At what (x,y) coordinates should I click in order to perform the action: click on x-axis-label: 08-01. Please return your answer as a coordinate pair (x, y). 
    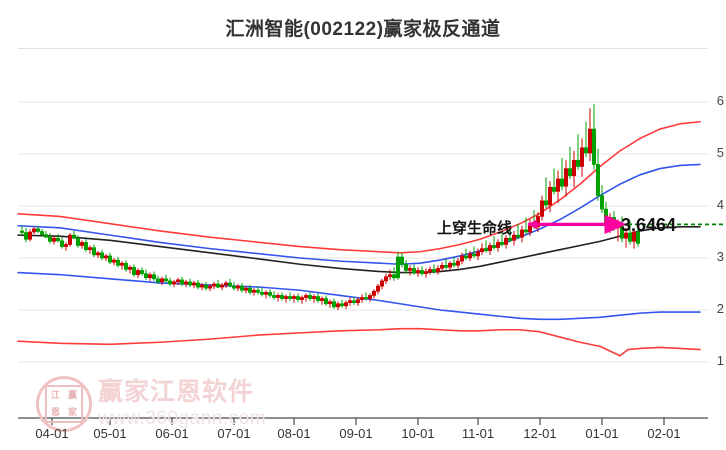
    Looking at the image, I should click on (294, 433).